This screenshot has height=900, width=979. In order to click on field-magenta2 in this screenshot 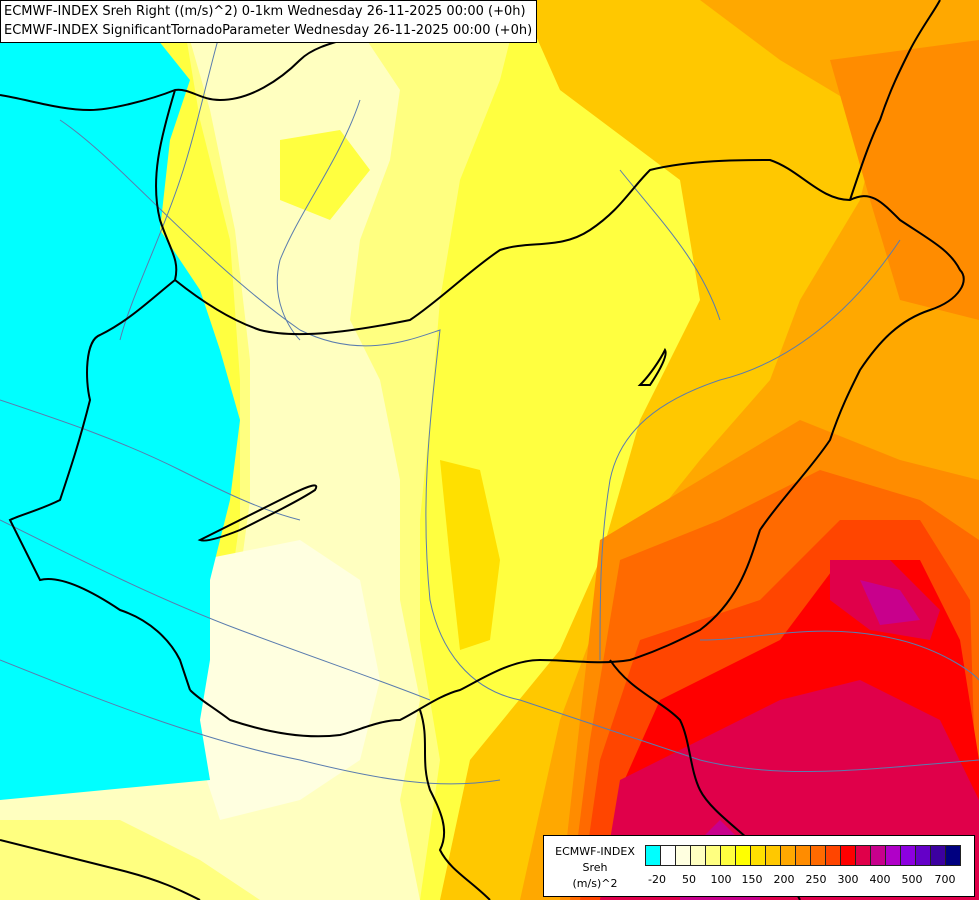, I will do `click(890, 602)`.